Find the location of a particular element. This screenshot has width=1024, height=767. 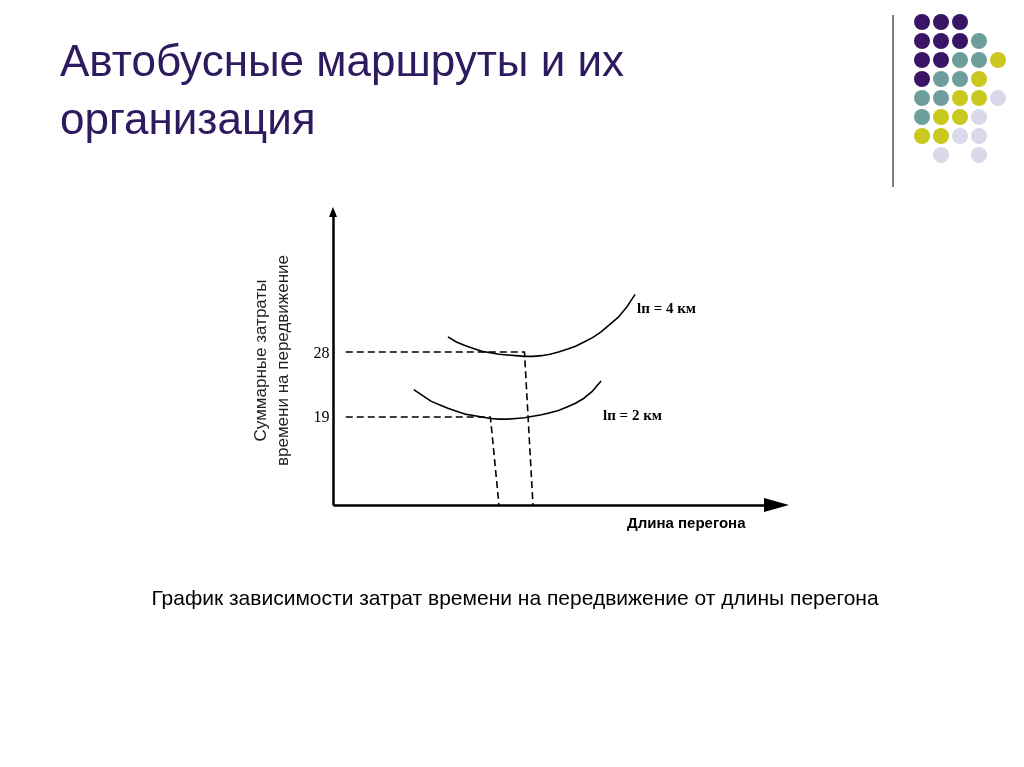

text: График зависимости затрат времени на передвижение от длины перегона is located at coordinates (515, 598).